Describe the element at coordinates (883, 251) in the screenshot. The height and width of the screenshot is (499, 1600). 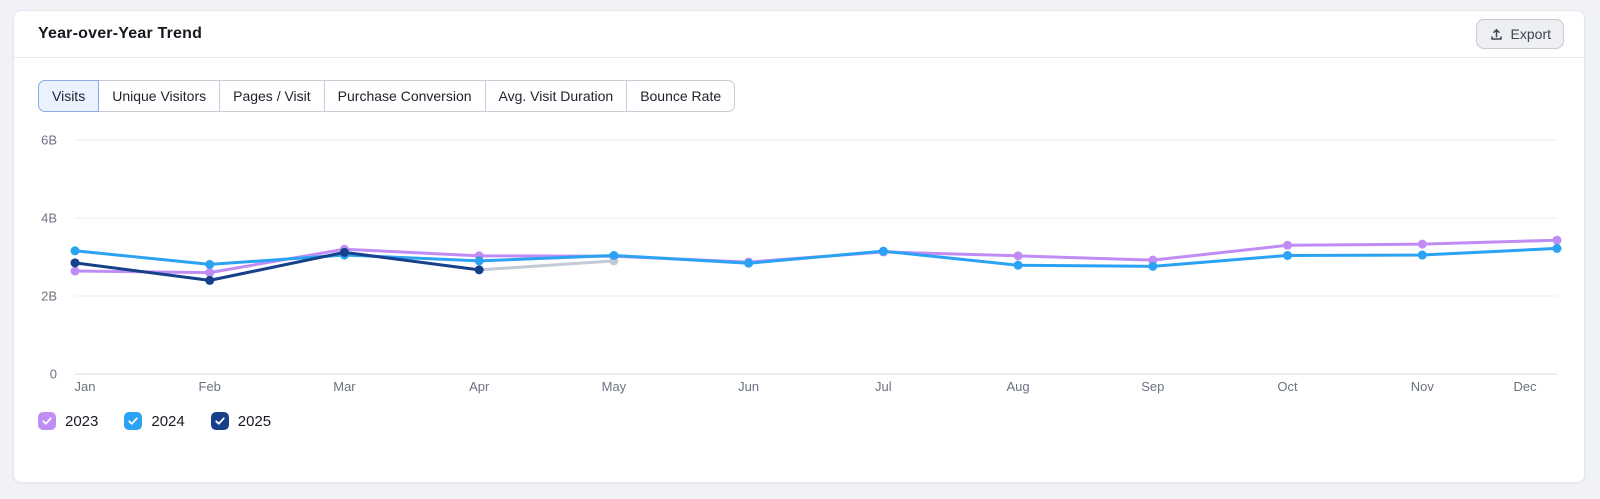
I see `data-point-2024-jul` at that location.